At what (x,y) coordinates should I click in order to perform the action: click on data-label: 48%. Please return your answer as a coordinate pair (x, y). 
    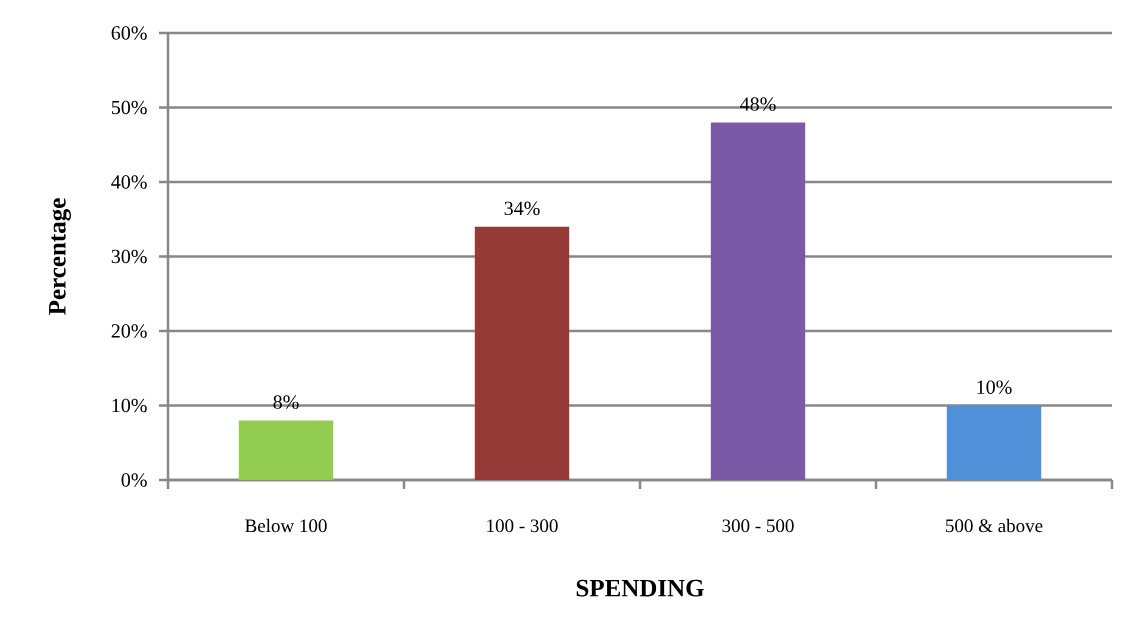
    Looking at the image, I should click on (758, 104).